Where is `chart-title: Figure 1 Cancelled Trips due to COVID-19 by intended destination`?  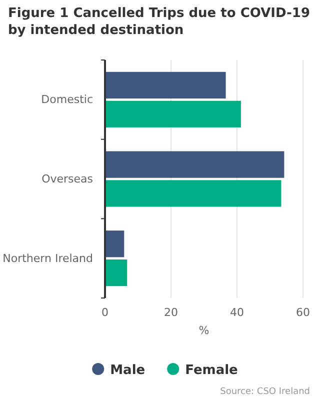
chart-title: Figure 1 Cancelled Trips due to COVID-19 by intended destination is located at coordinates (159, 22).